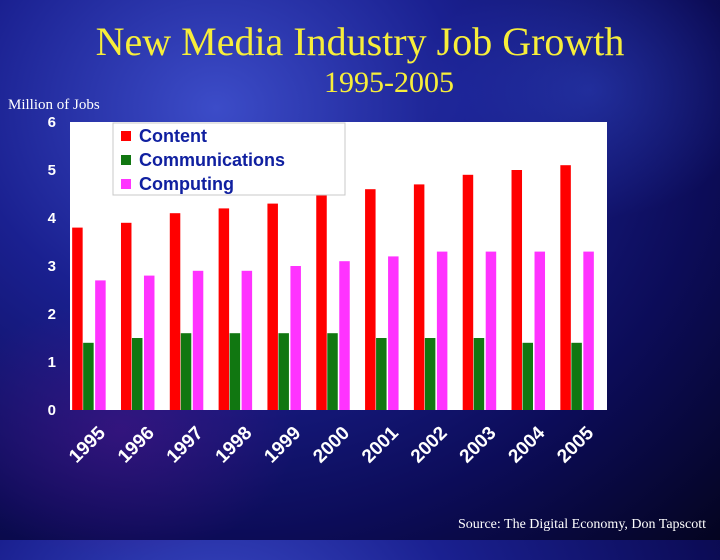  I want to click on bar-communications-2003, so click(479, 374).